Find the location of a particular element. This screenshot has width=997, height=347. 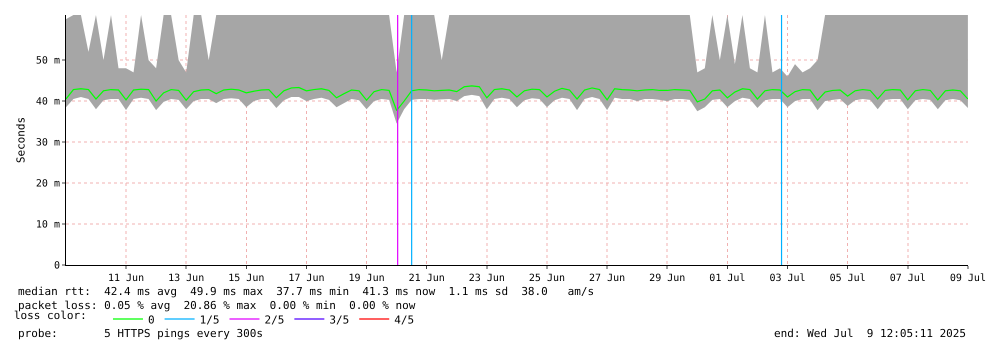

x-tick-label: 19 Jun is located at coordinates (366, 278).